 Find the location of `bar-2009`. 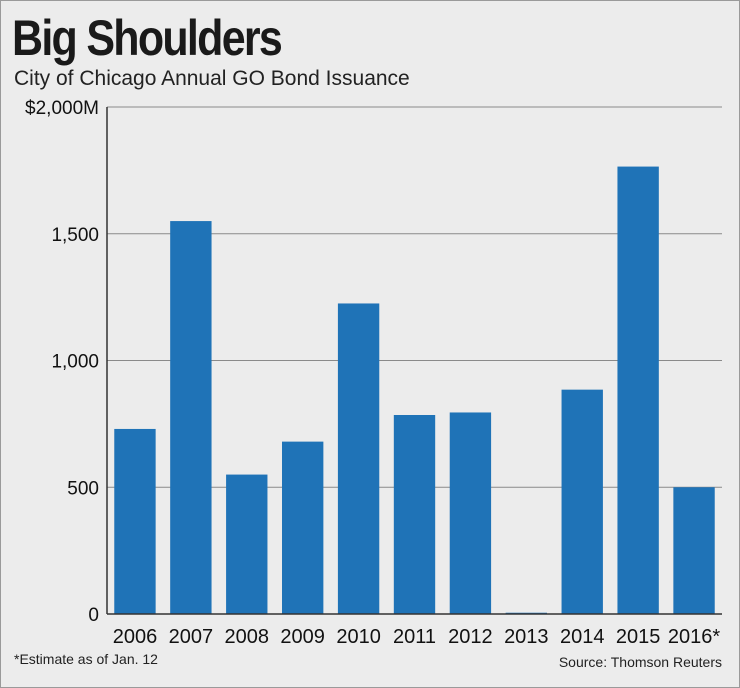

bar-2009 is located at coordinates (302, 527).